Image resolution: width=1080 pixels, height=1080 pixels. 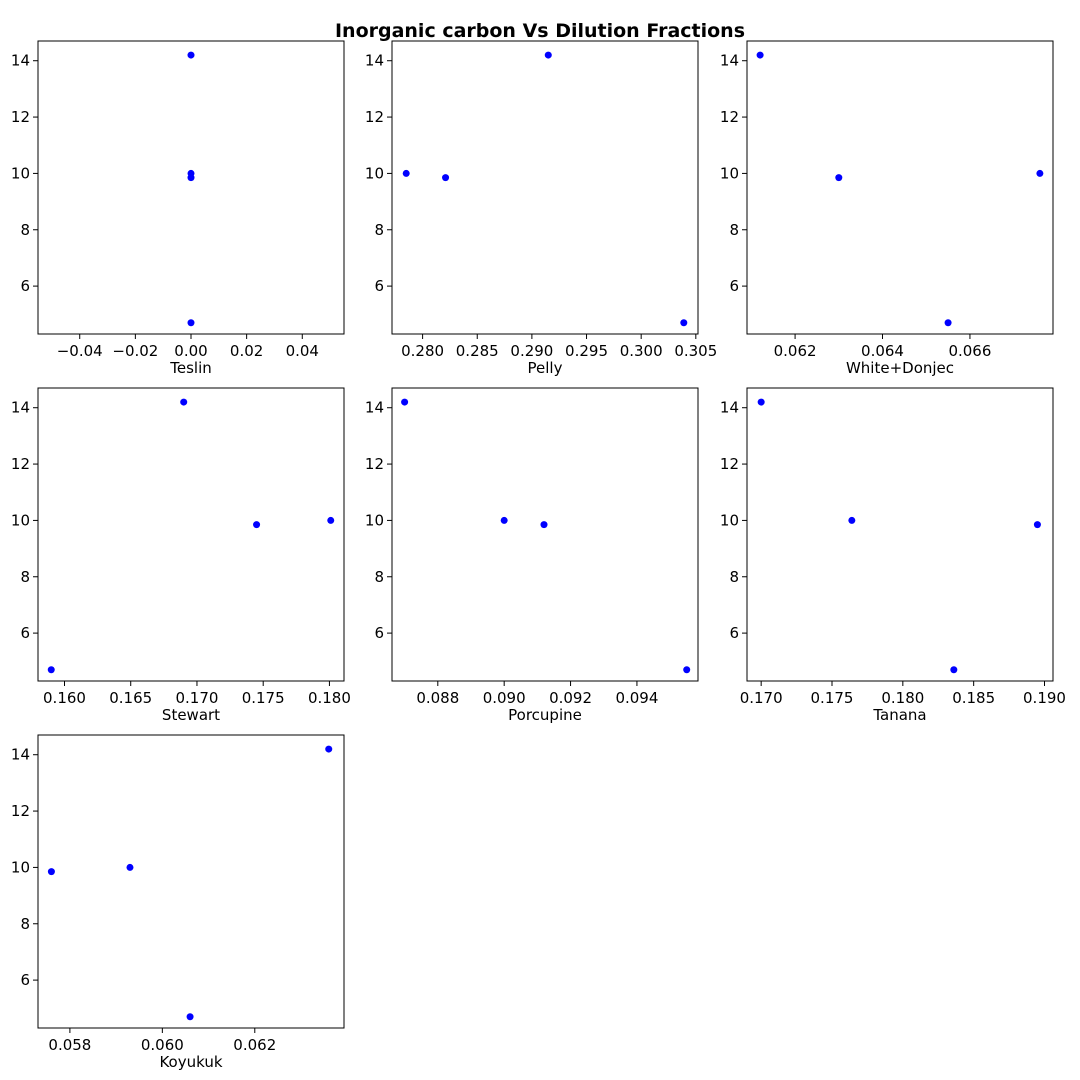 What do you see at coordinates (190, 351) in the screenshot?
I see `x-tick-label: 0.00` at bounding box center [190, 351].